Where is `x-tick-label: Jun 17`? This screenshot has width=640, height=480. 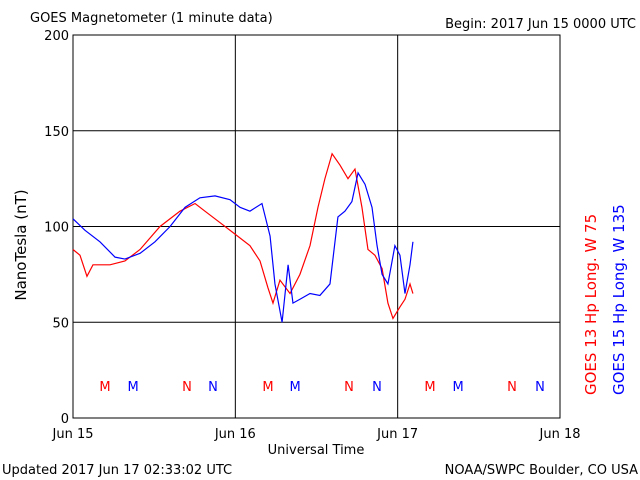 x-tick-label: Jun 17 is located at coordinates (397, 434).